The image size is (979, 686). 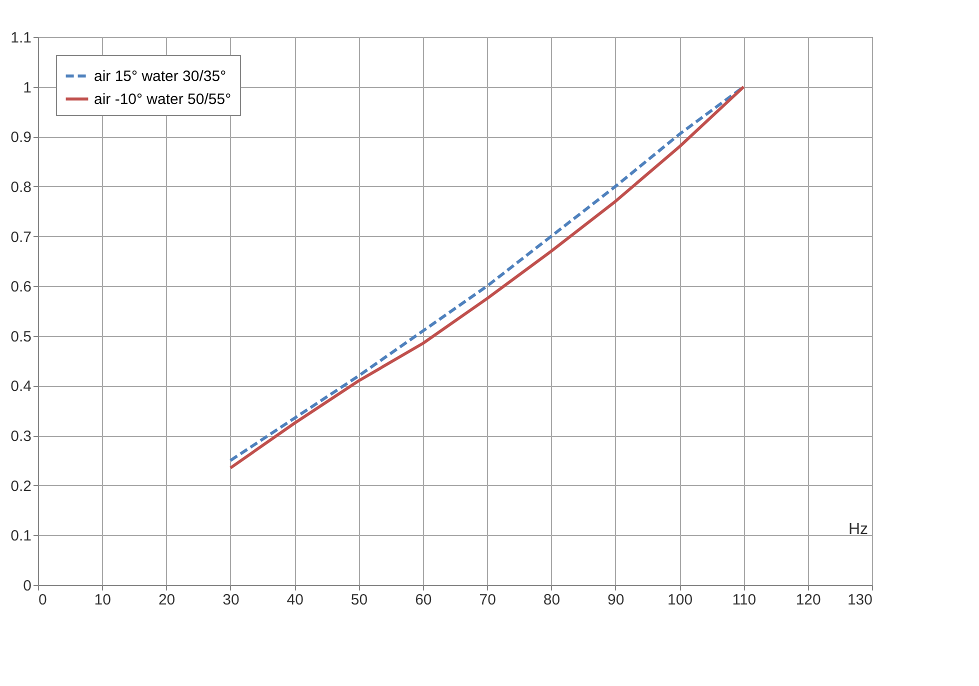 I want to click on y-tick-label: 0.3, so click(x=21, y=437).